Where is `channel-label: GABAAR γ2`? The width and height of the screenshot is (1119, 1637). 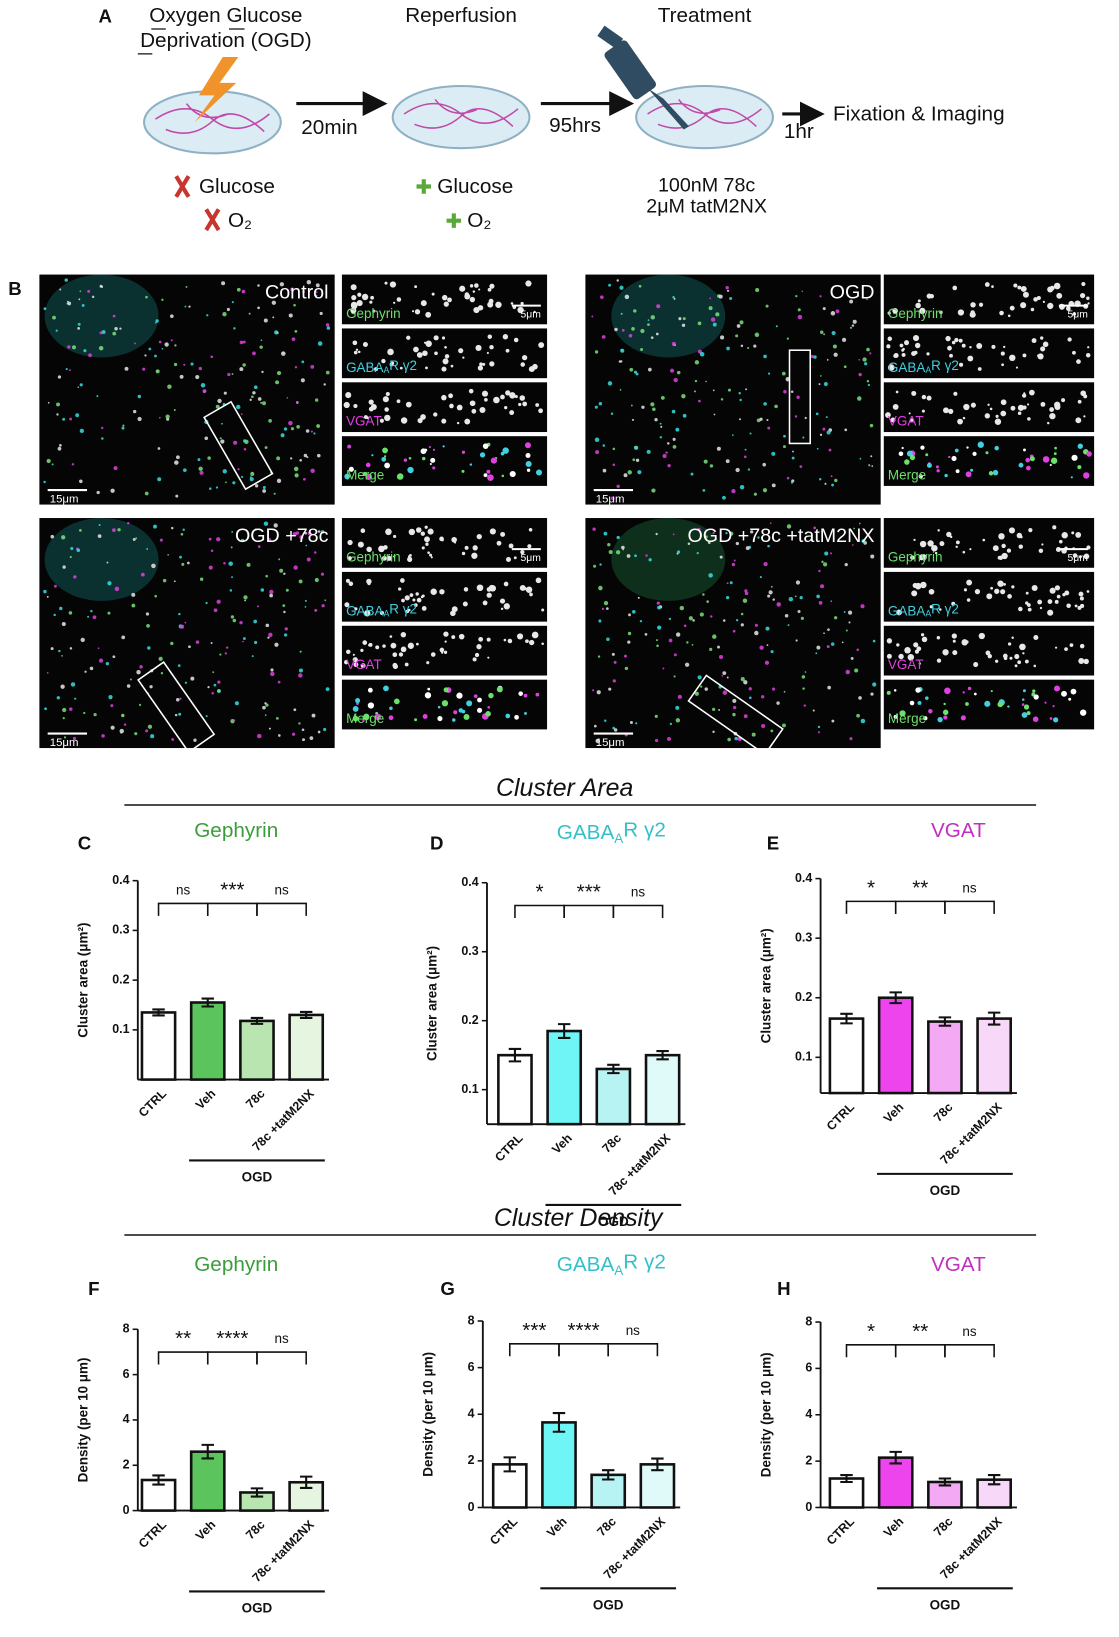 channel-label: GABAAR γ2 is located at coordinates (381, 609).